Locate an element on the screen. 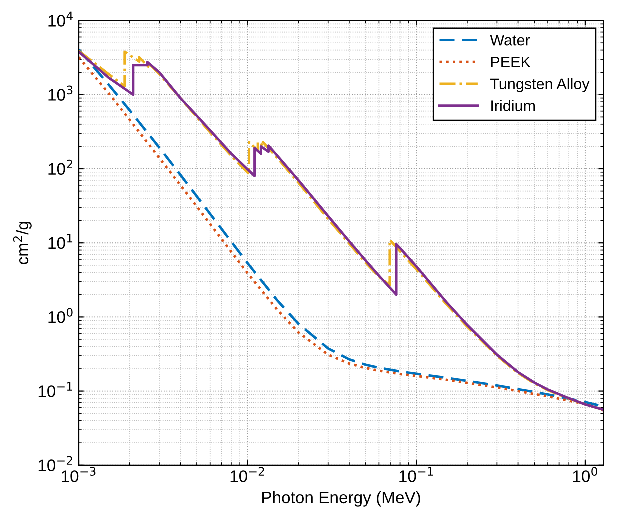 The image size is (632, 520). y-axis-title: cm$^{2}$/g is located at coordinates (22, 243).